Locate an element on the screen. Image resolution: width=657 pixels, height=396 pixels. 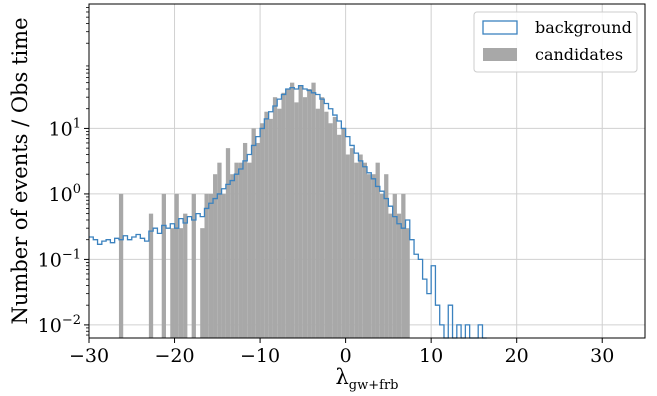
y-tick-label: 10¹ is located at coordinates (65, 128).